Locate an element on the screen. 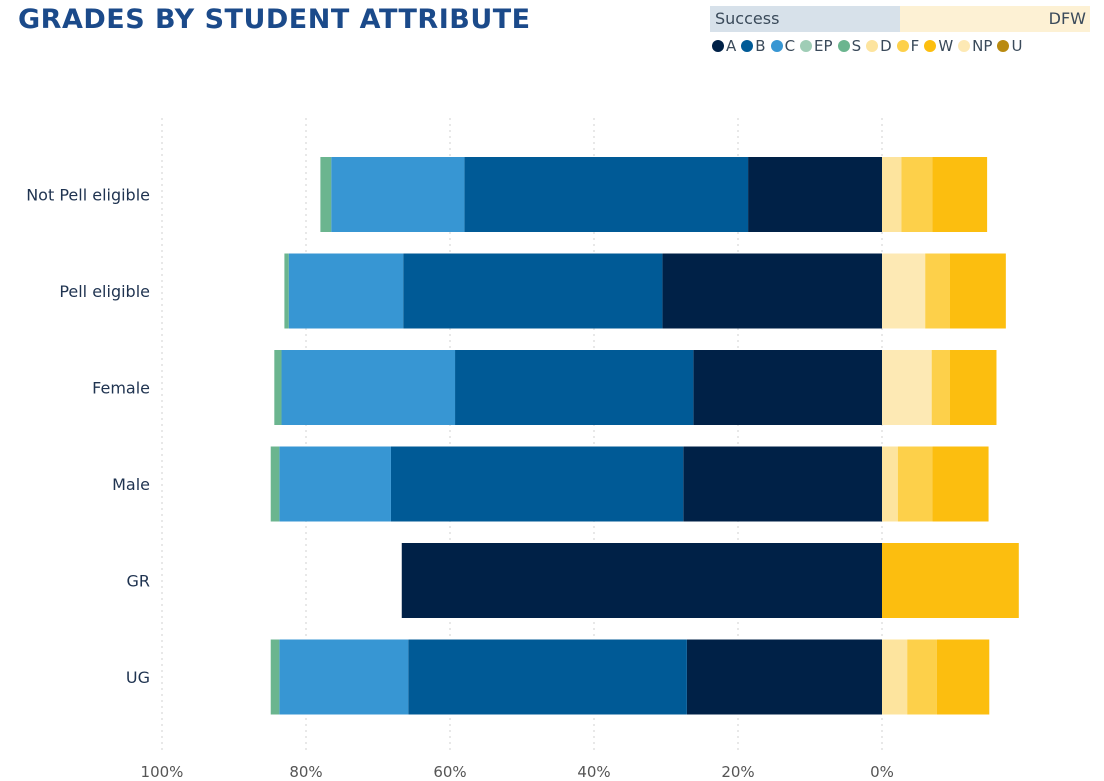  legend-item-b: B is located at coordinates (753, 46).